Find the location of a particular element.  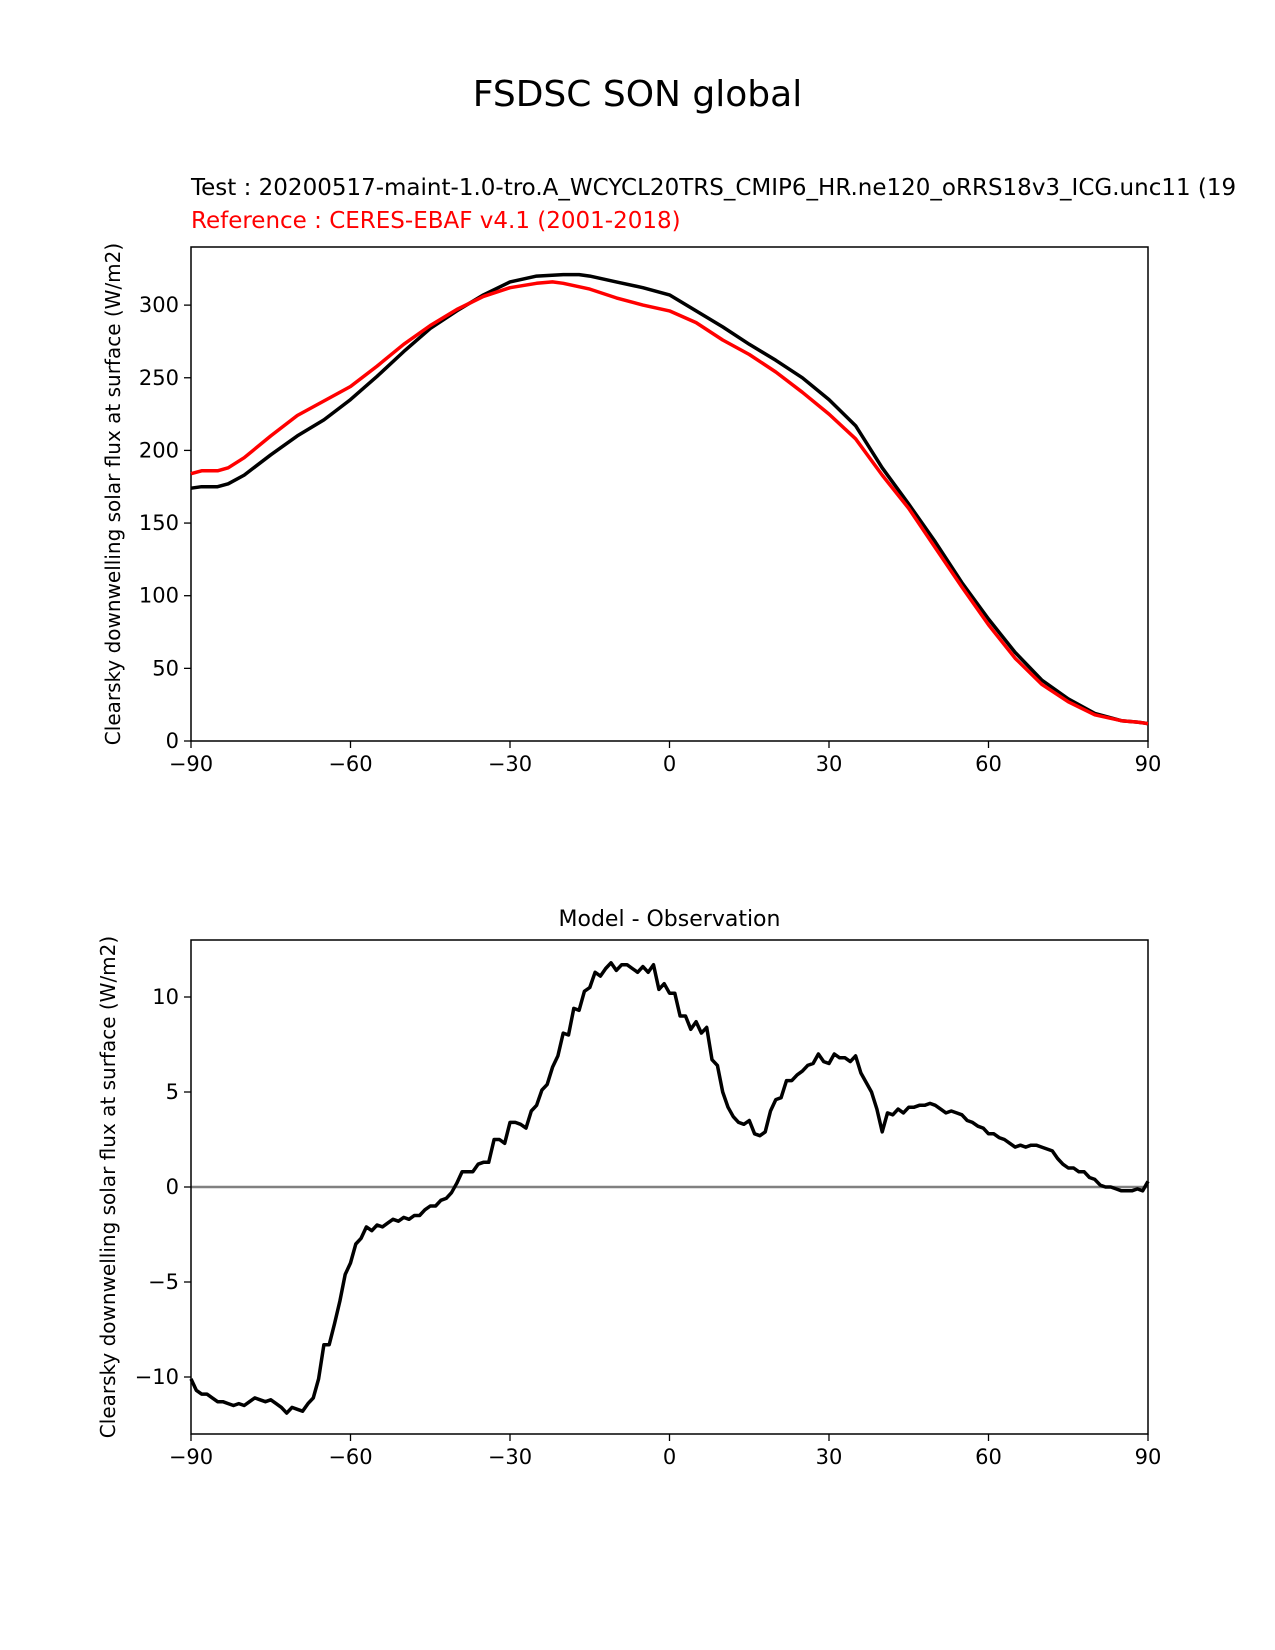

x-axis-bottom: −90 −60 −30 0 30 60 90 is located at coordinates (665, 1451).